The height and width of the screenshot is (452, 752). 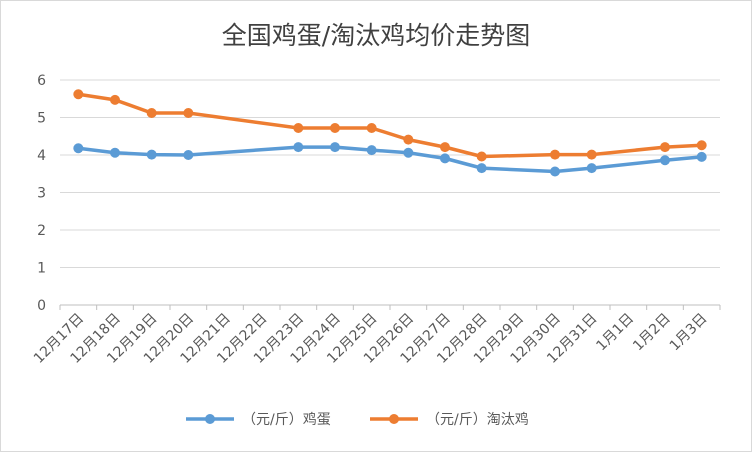 I want to click on y-tick-label: 5, so click(x=41, y=119).